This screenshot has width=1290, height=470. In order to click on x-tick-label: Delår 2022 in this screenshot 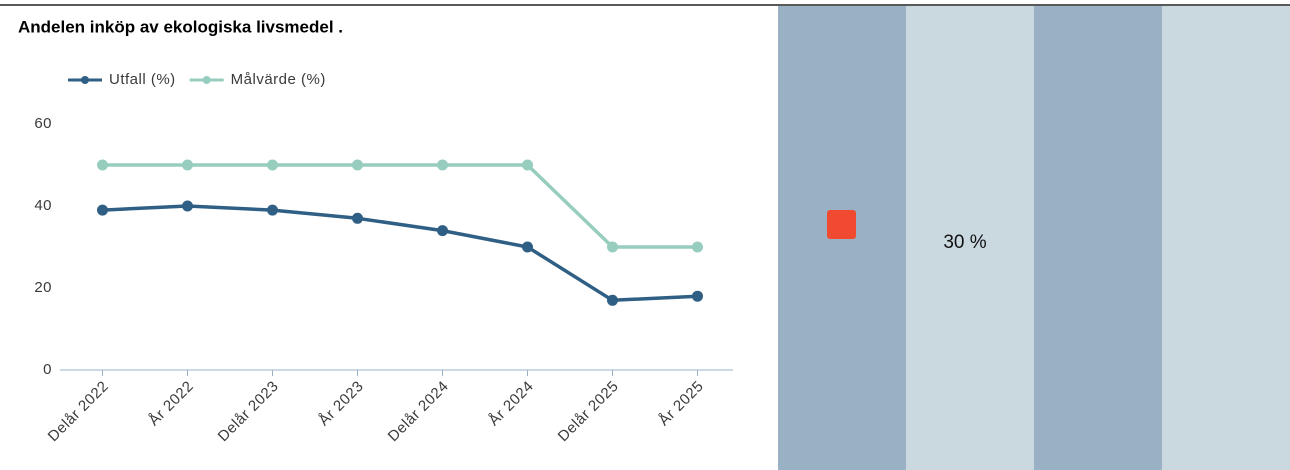, I will do `click(78, 411)`.